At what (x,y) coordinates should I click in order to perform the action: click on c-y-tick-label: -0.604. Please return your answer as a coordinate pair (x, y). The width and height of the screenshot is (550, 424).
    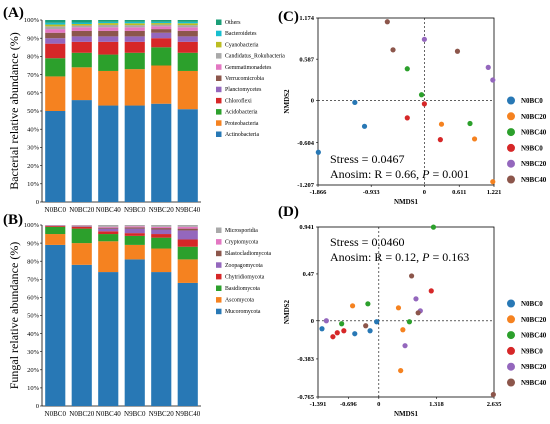
    Looking at the image, I should click on (306, 143).